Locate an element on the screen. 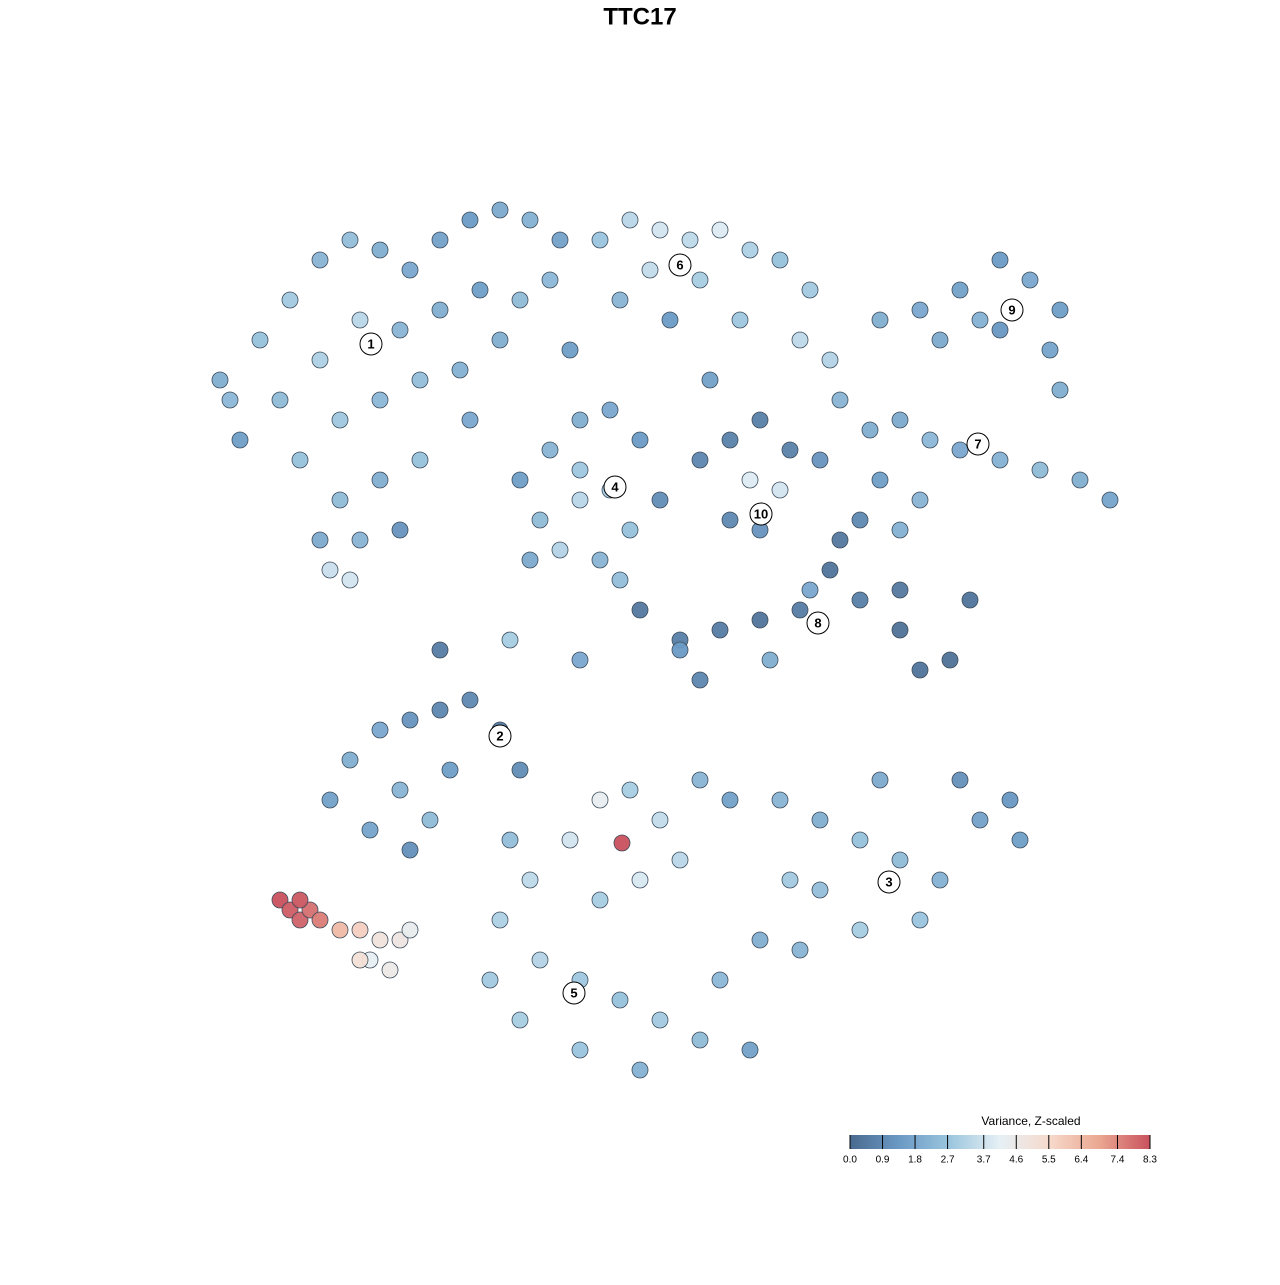 The height and width of the screenshot is (1285, 1280). cluster-label: 8 is located at coordinates (817, 622).